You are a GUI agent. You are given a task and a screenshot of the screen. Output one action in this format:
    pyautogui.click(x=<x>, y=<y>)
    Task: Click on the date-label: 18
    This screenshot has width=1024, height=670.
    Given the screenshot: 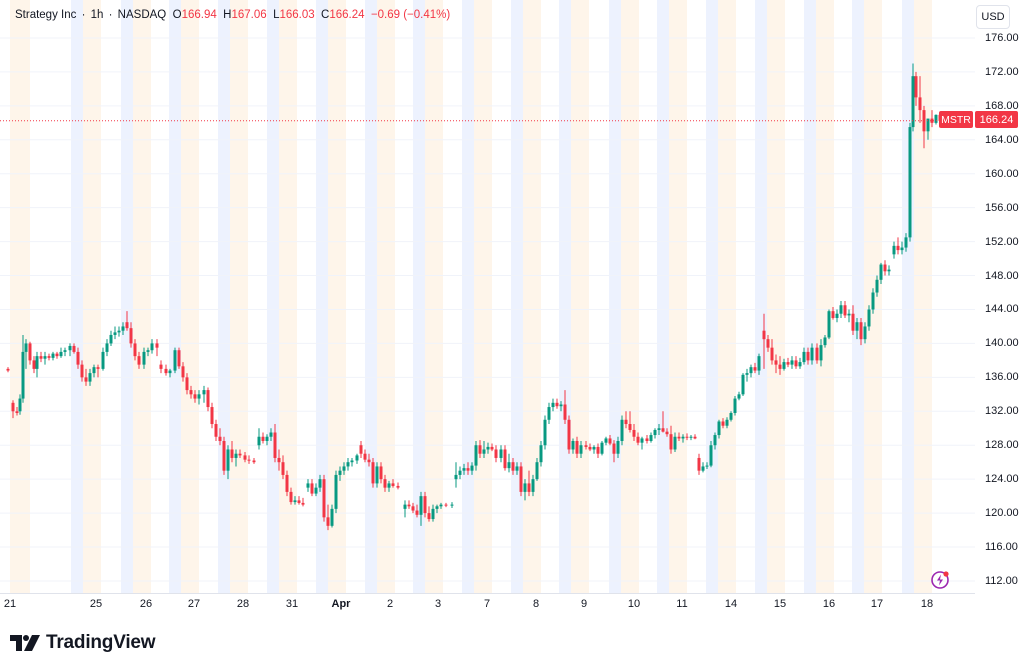 What is the action you would take?
    pyautogui.click(x=927, y=604)
    